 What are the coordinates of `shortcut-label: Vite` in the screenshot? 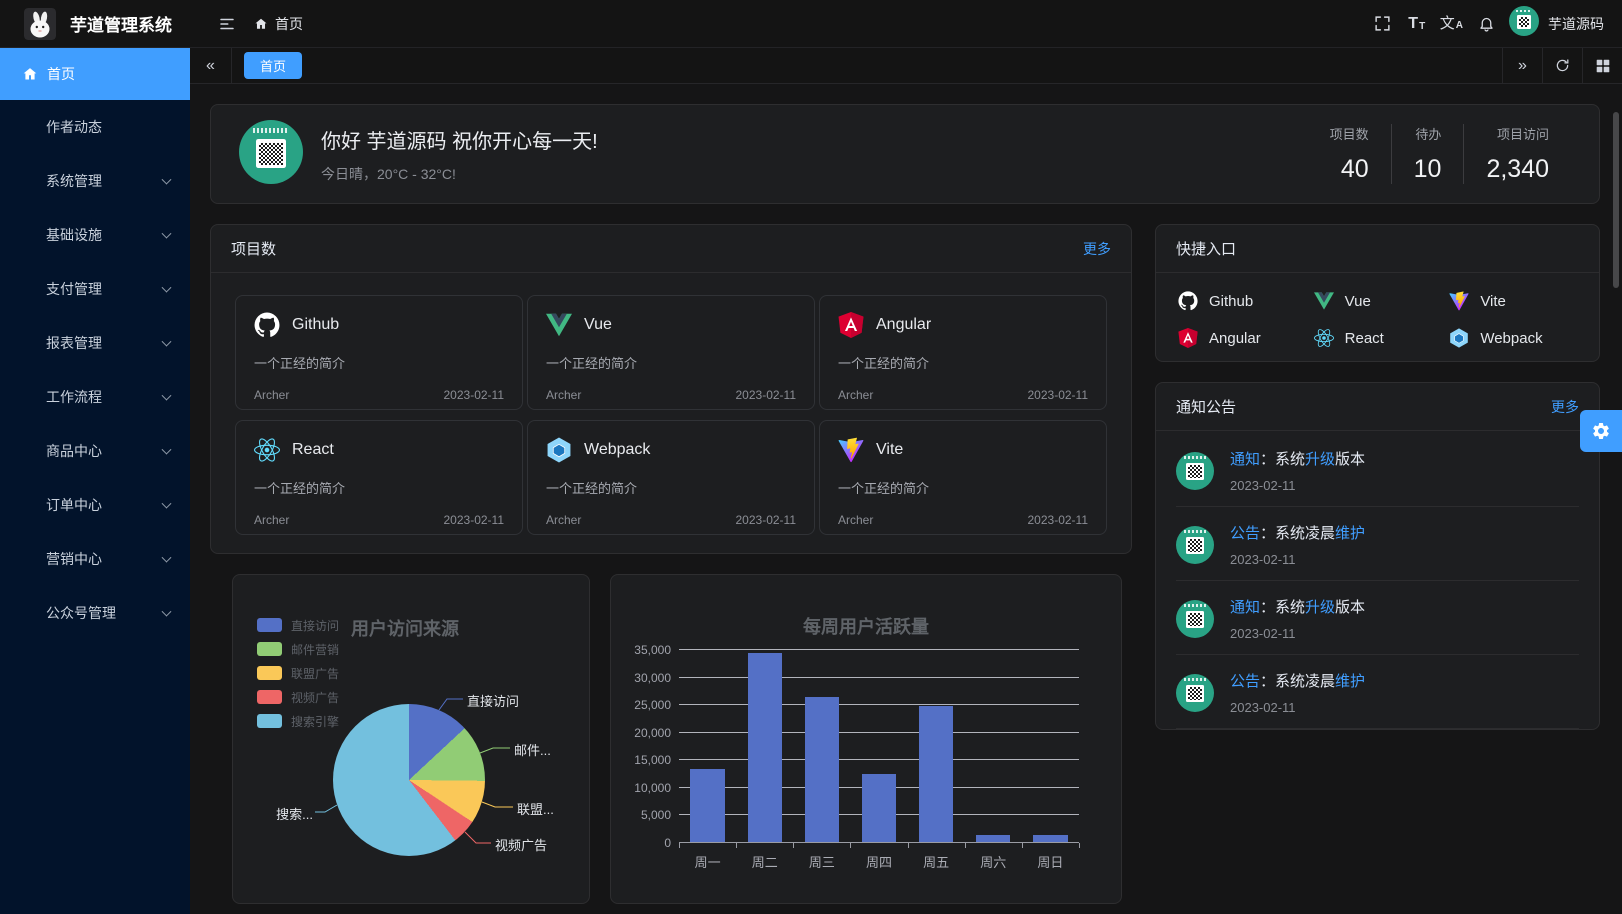 It's located at (1493, 301).